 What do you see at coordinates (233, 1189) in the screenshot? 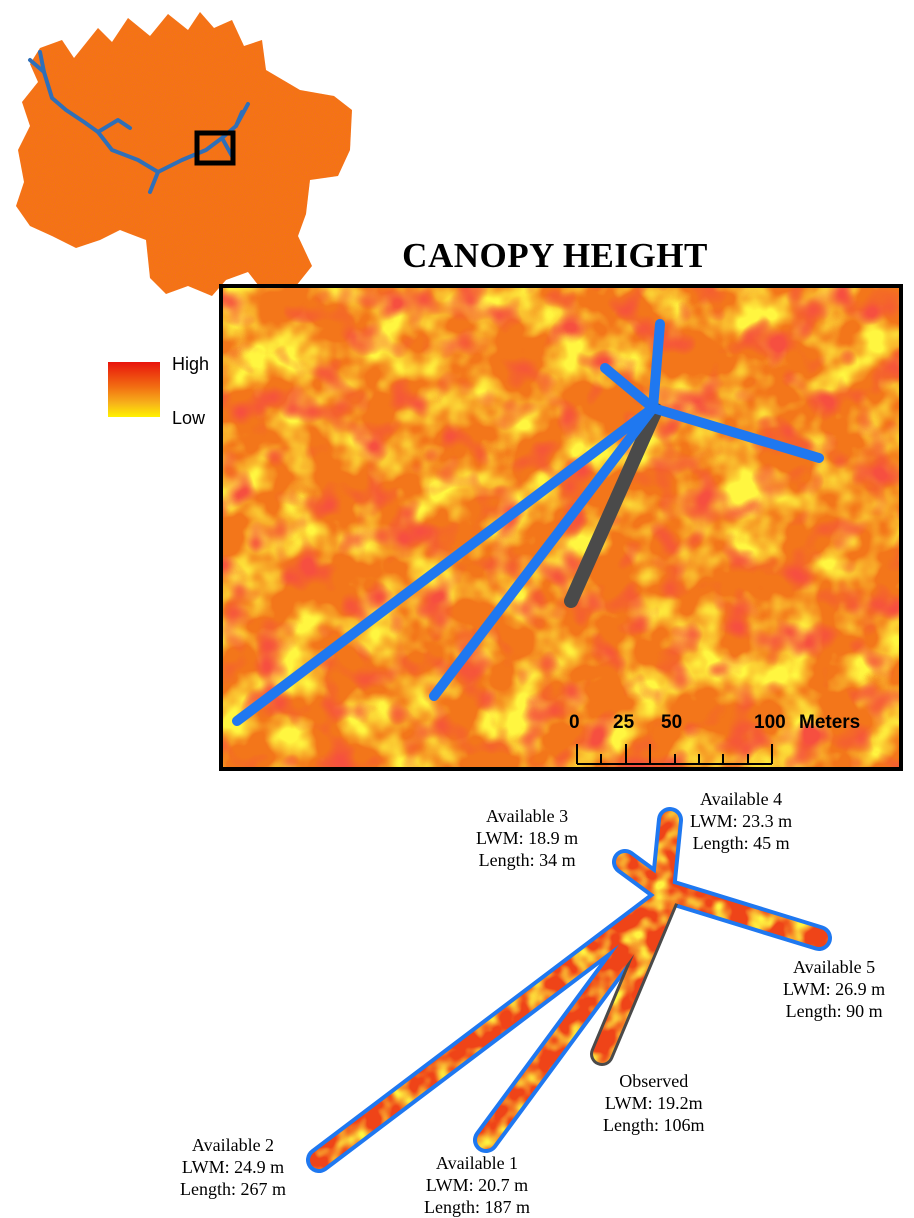
I see `available-2-length: Length: 267 m` at bounding box center [233, 1189].